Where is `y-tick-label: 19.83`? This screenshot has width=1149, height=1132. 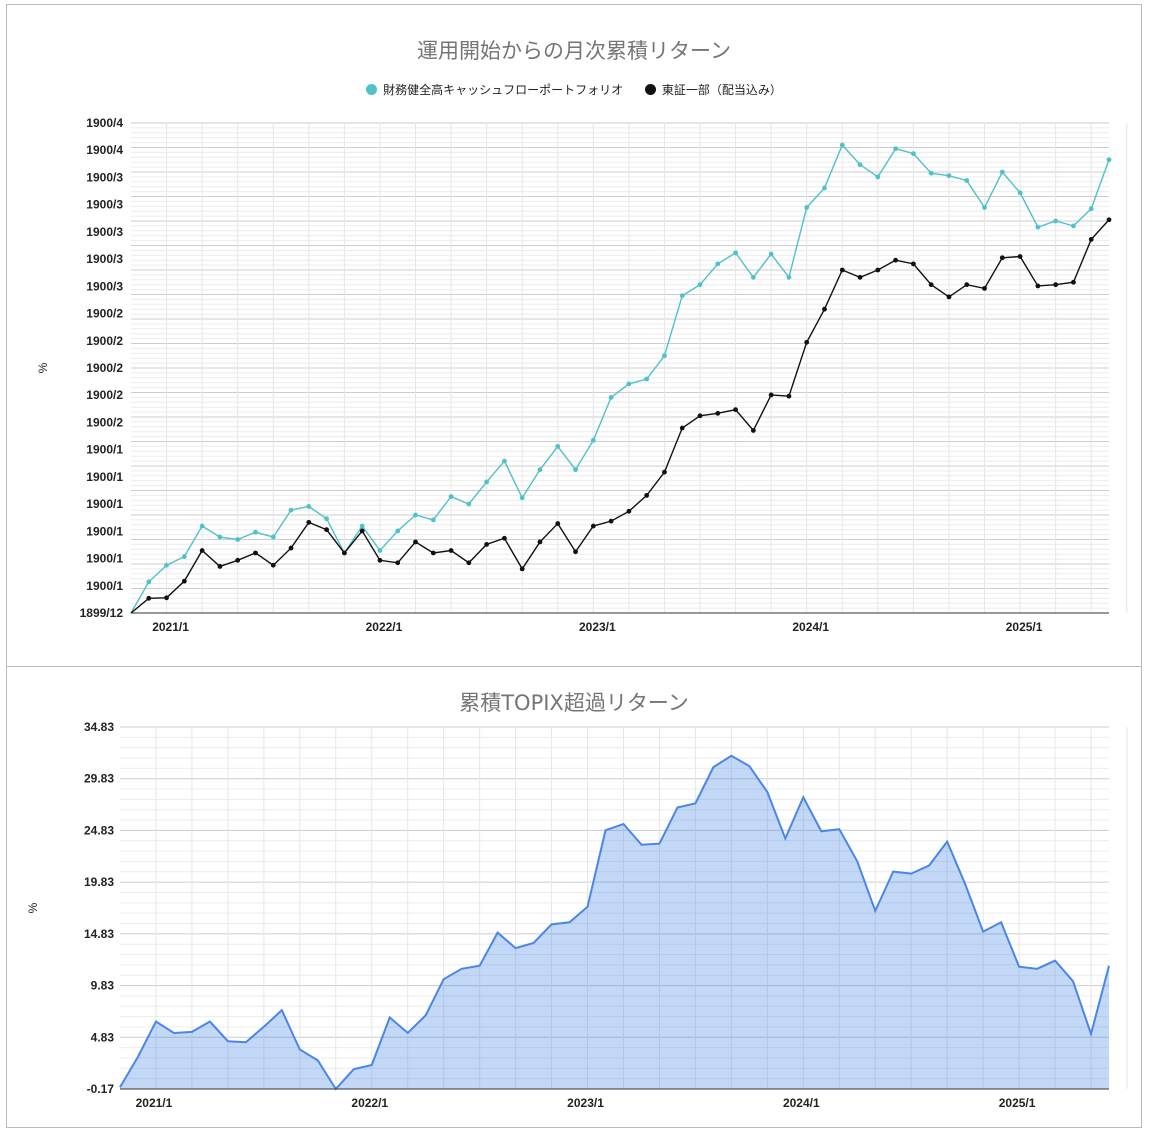 y-tick-label: 19.83 is located at coordinates (99, 882).